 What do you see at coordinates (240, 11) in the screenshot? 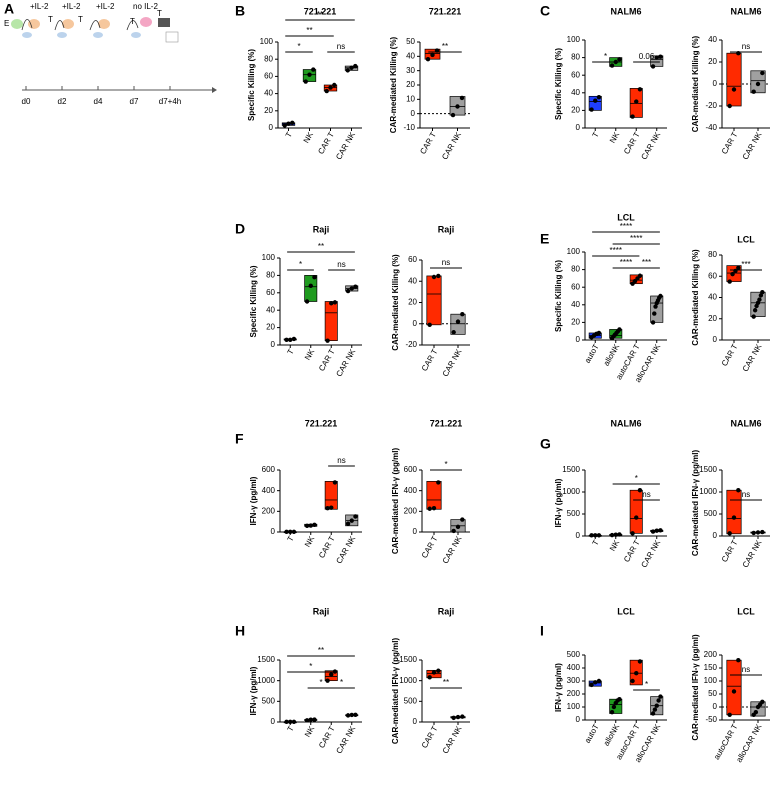
I see `panel-letter: B` at bounding box center [240, 11].